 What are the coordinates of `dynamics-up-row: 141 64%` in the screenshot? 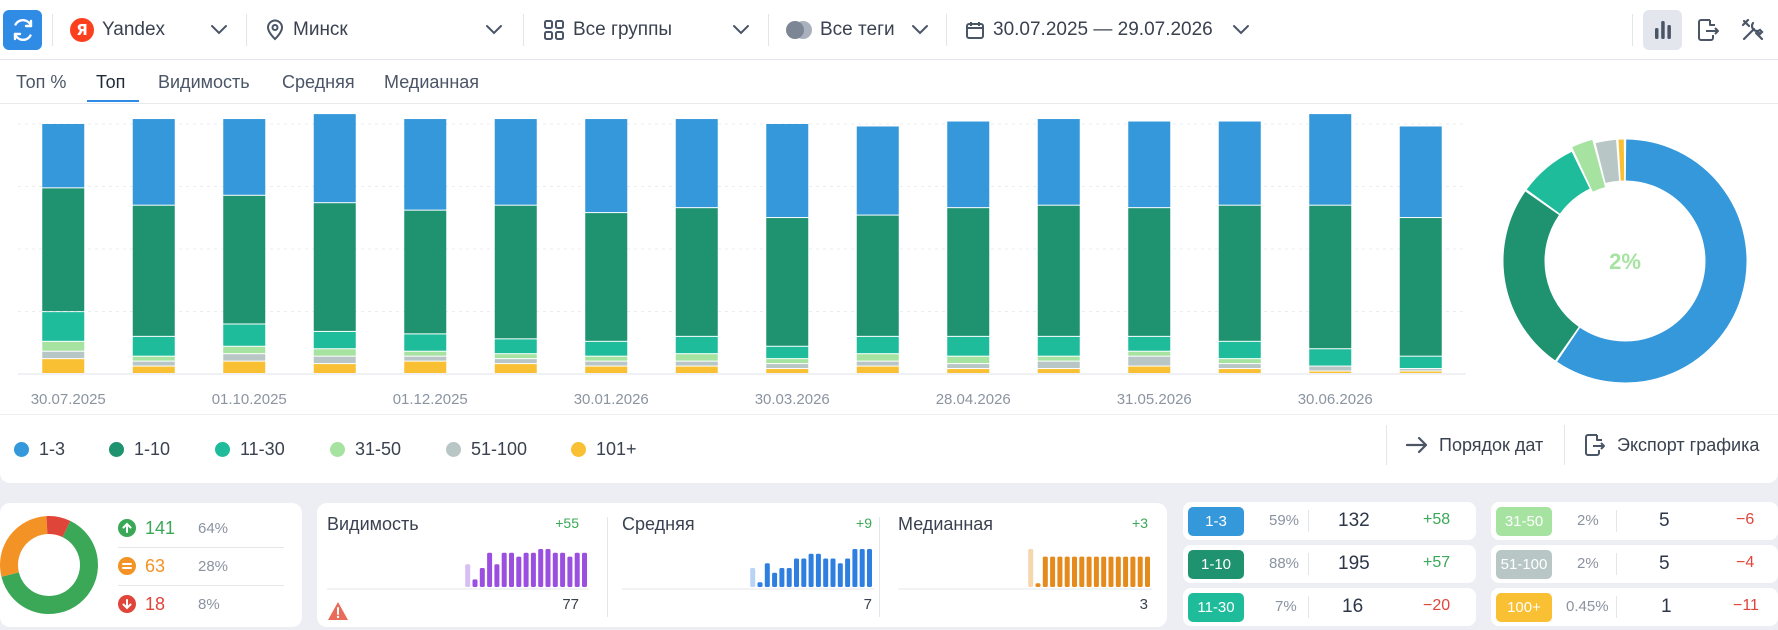 It's located at (202, 528).